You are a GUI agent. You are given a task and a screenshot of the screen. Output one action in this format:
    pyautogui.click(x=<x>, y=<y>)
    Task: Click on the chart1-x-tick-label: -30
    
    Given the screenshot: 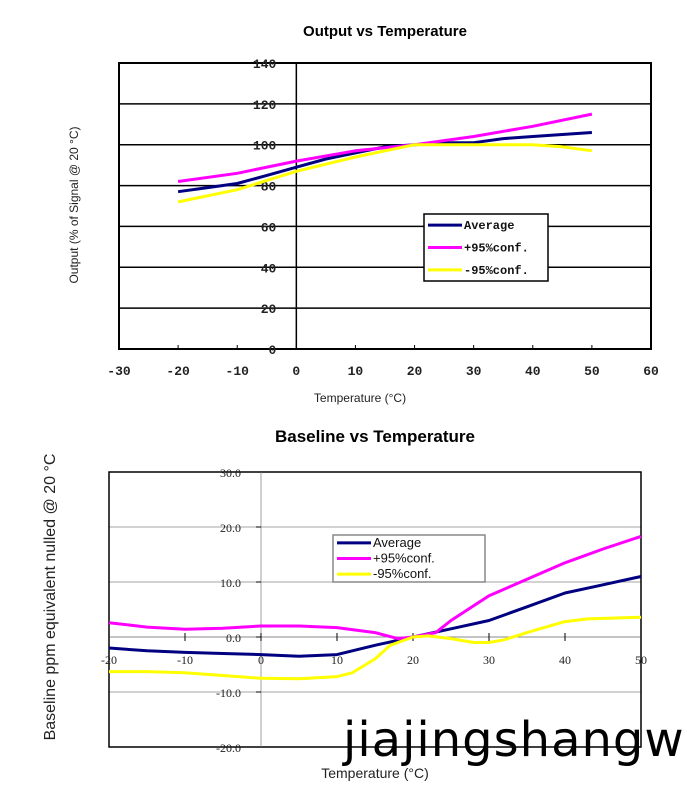 What is the action you would take?
    pyautogui.click(x=119, y=371)
    